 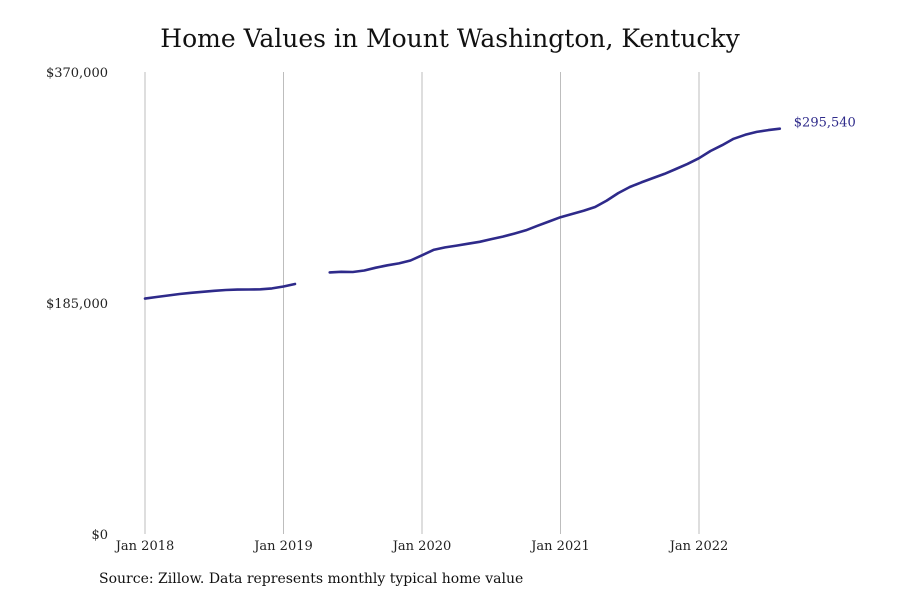 I want to click on y-tick-label: $0, so click(x=99, y=535).